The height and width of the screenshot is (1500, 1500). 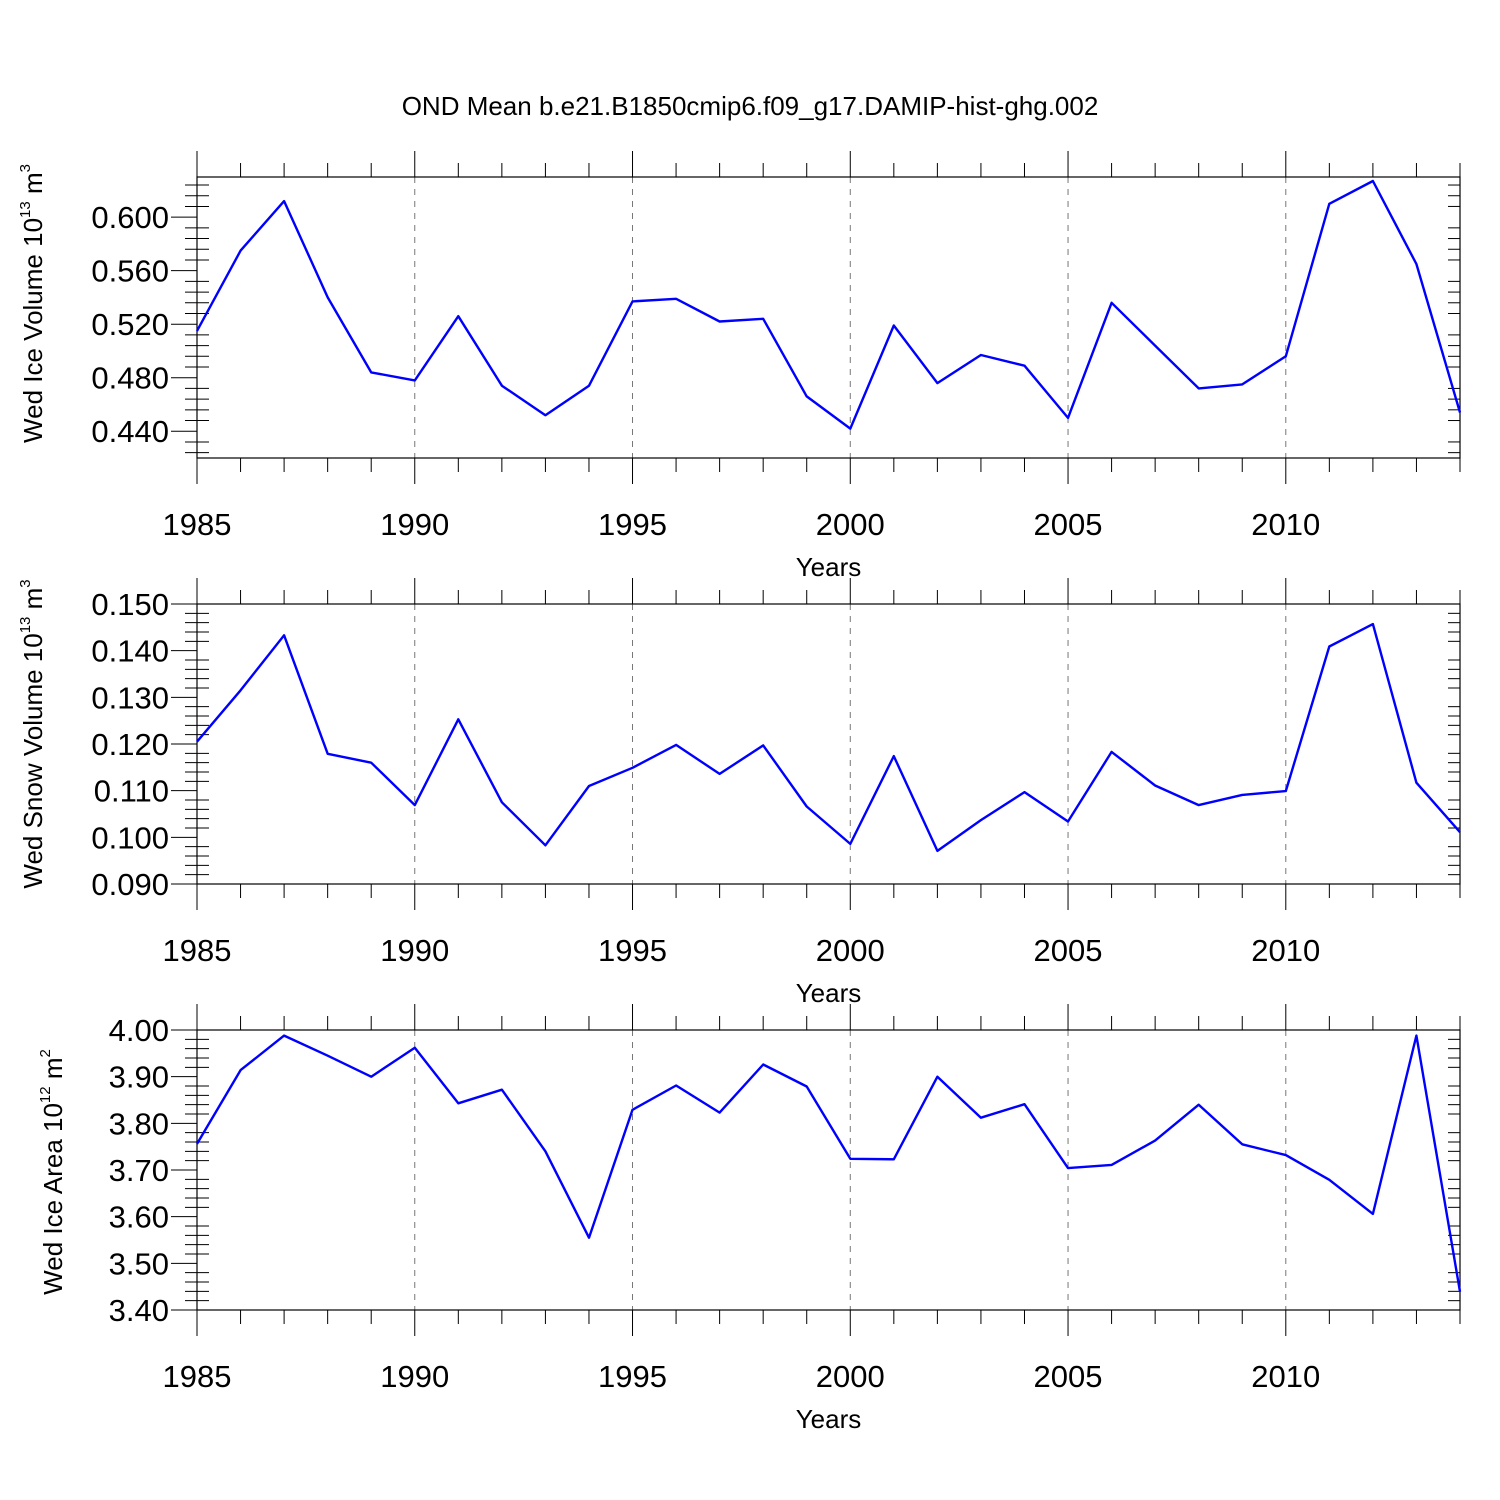 I want to click on y-axis-title: Wed Snow Volume 1013 m3, so click(x=32, y=733).